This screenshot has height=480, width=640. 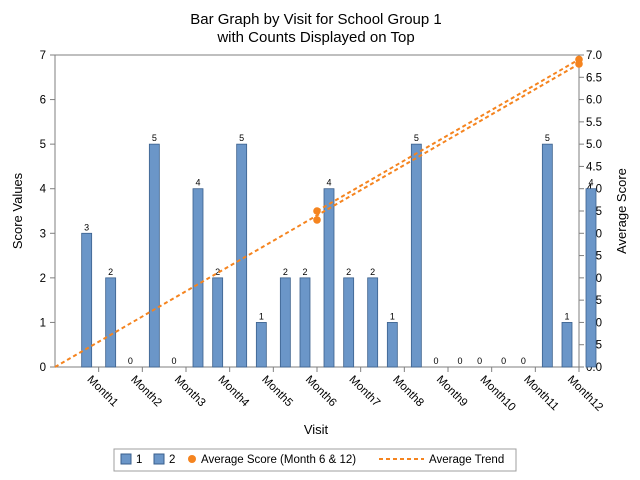 I want to click on y-tick-label: 0, so click(x=43, y=368).